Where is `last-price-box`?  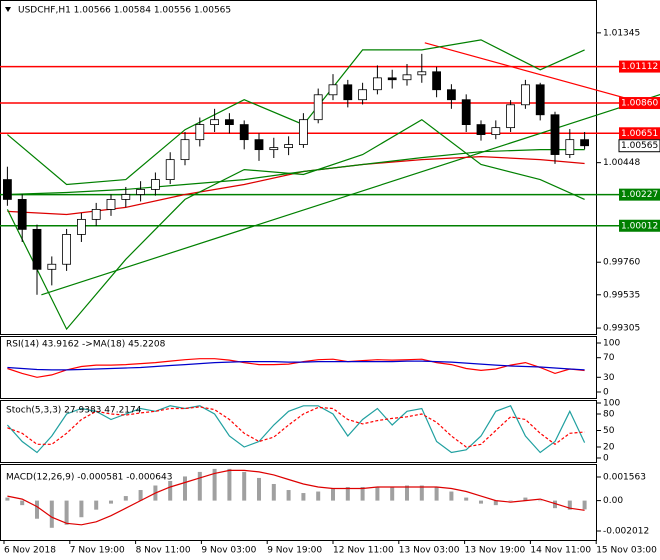
last-price-box is located at coordinates (639, 146).